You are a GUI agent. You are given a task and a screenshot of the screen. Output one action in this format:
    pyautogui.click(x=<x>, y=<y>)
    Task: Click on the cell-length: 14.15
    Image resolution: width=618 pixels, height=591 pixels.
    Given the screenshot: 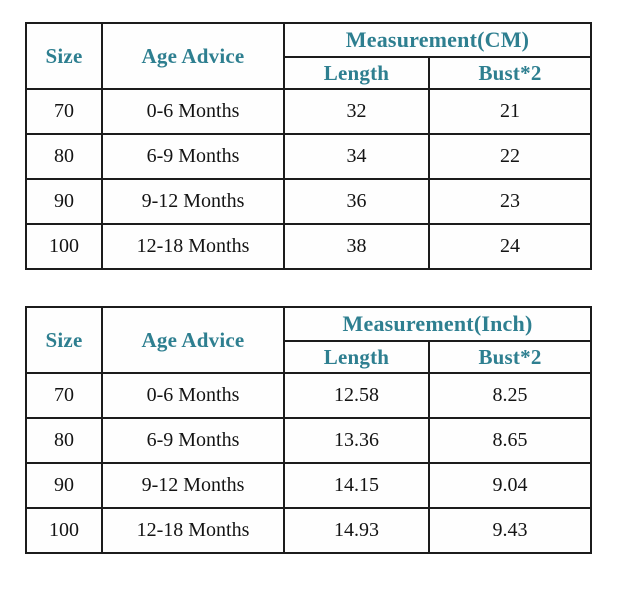 What is the action you would take?
    pyautogui.click(x=356, y=485)
    